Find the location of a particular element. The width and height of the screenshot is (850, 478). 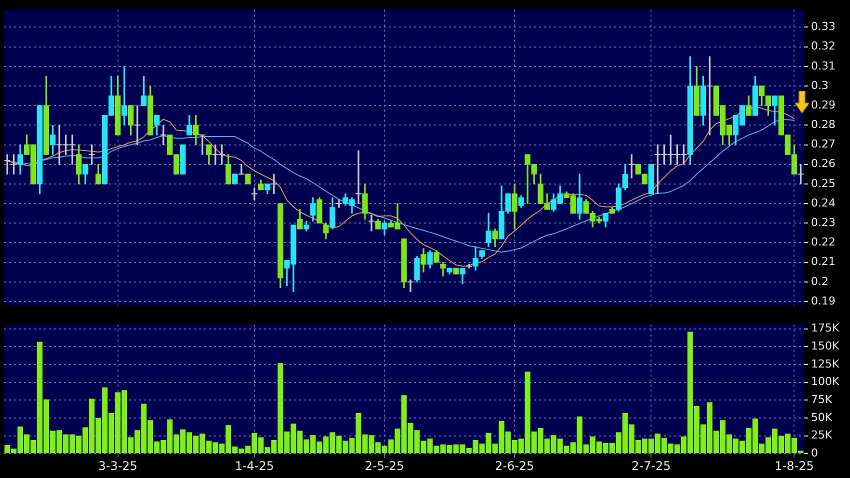

y-tick-label: 150K is located at coordinates (825, 346).